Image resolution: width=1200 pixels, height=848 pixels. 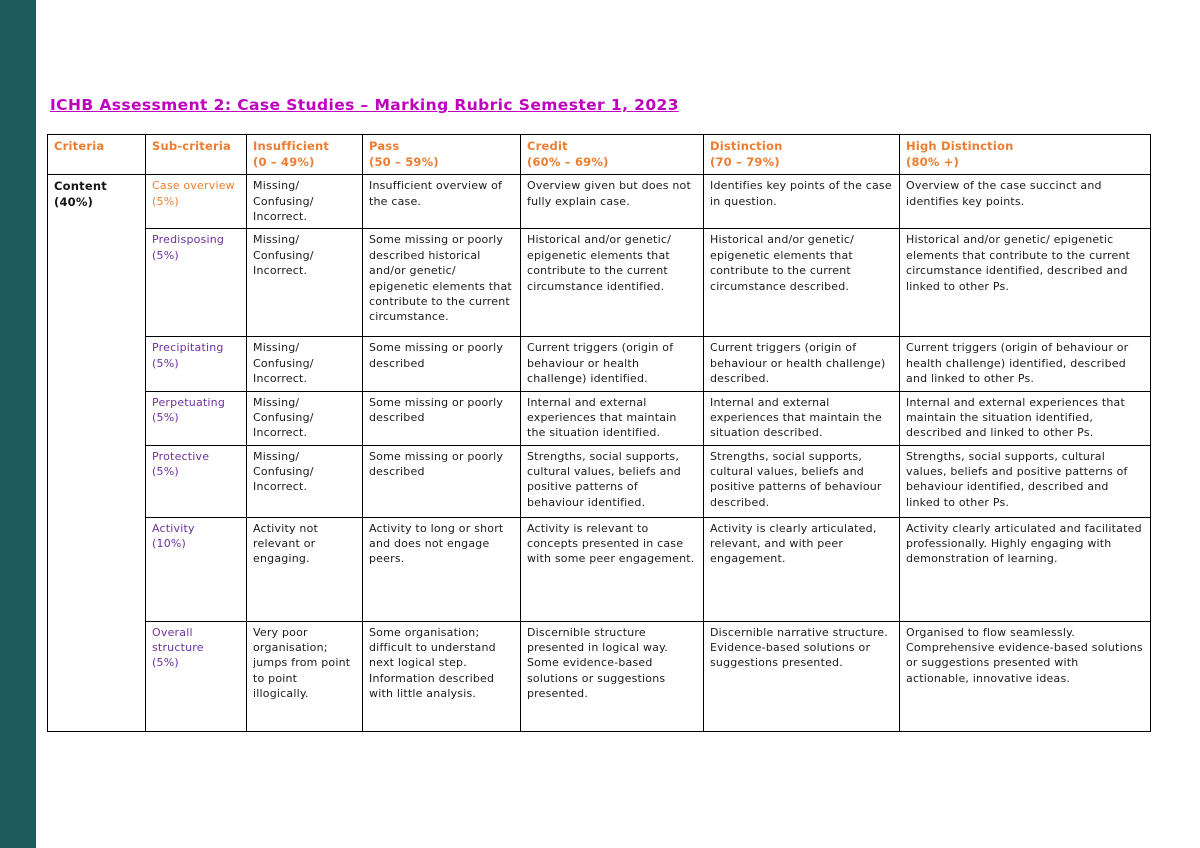 What do you see at coordinates (196, 283) in the screenshot?
I see `subcriteria-predisposing: Predisposing (5%)` at bounding box center [196, 283].